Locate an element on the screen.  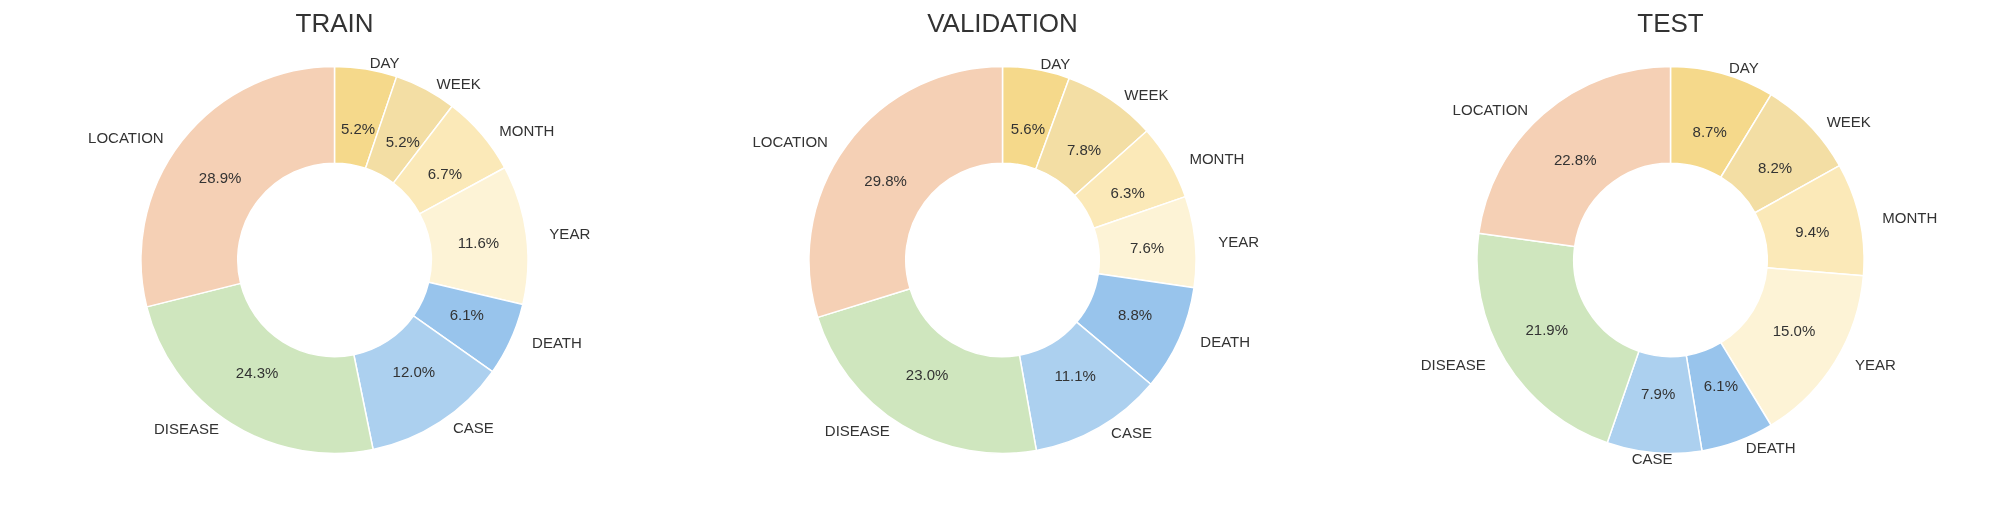
data-label: 22.8% is located at coordinates (1575, 159).